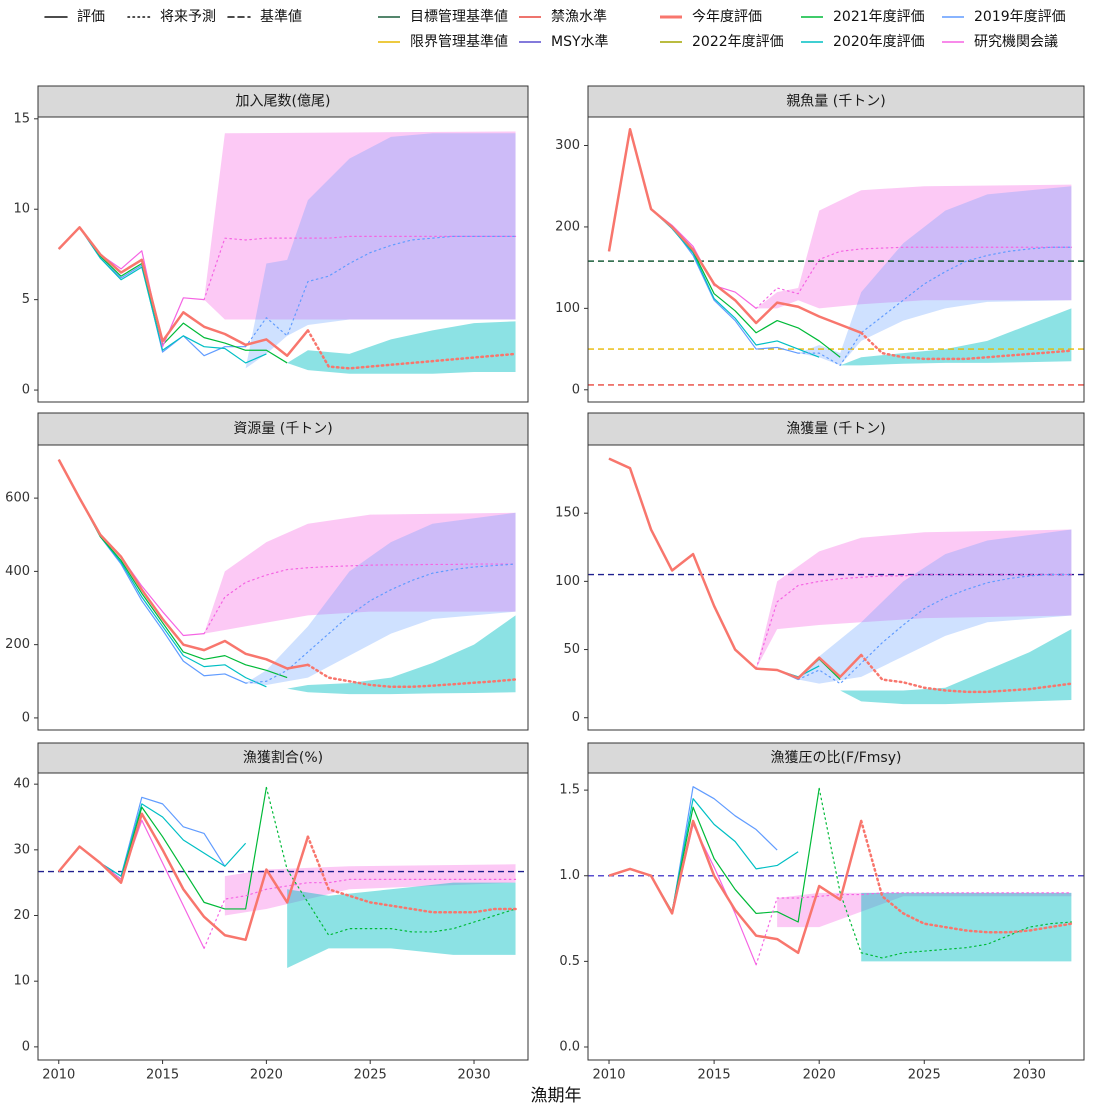 This screenshot has width=1094, height=1109. Describe the element at coordinates (21, 849) in the screenshot. I see `y-tick-label: 30` at that location.